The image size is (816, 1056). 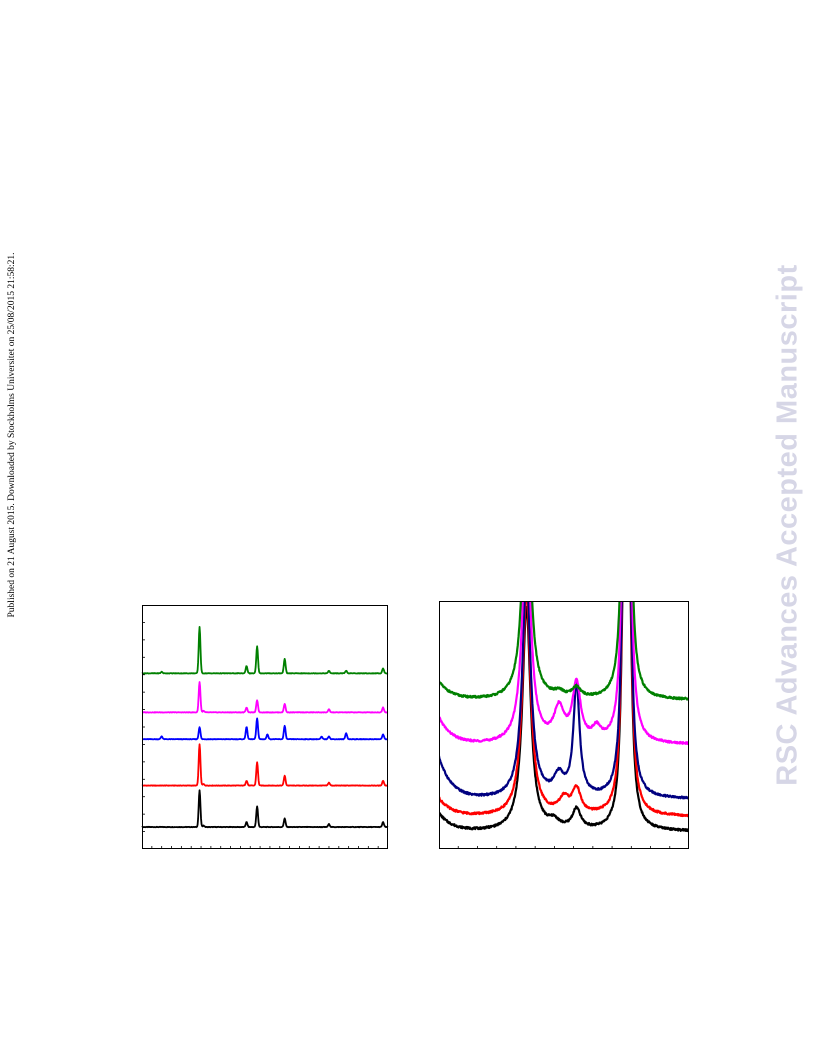 I want to click on raman-traces, so click(x=564, y=717).